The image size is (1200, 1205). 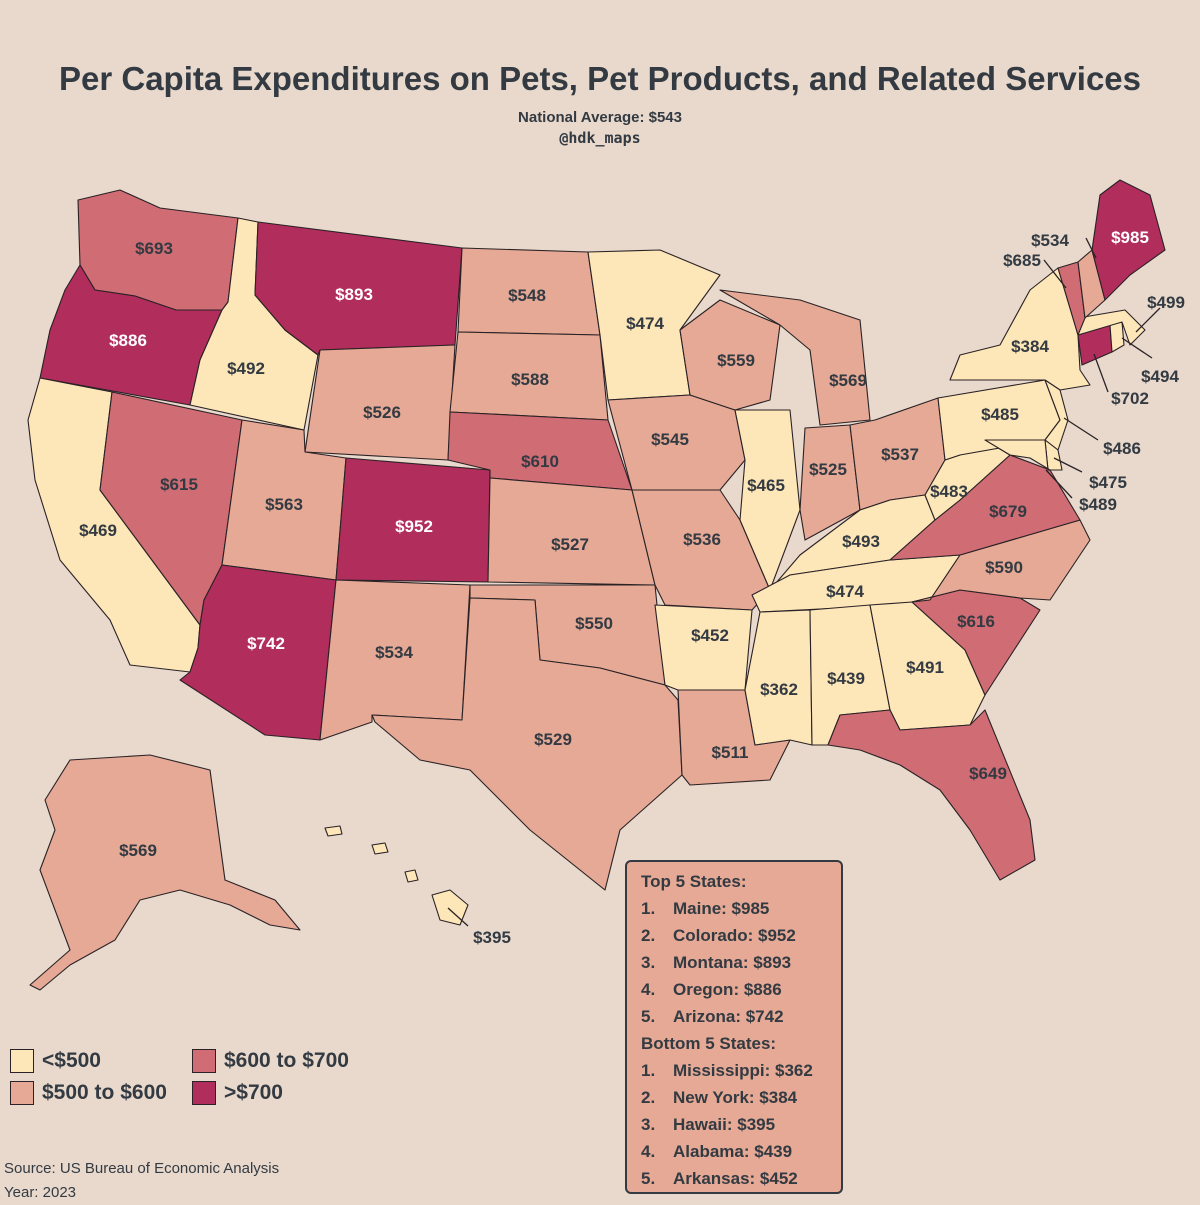 I want to click on label-IA: $545, so click(x=670, y=439).